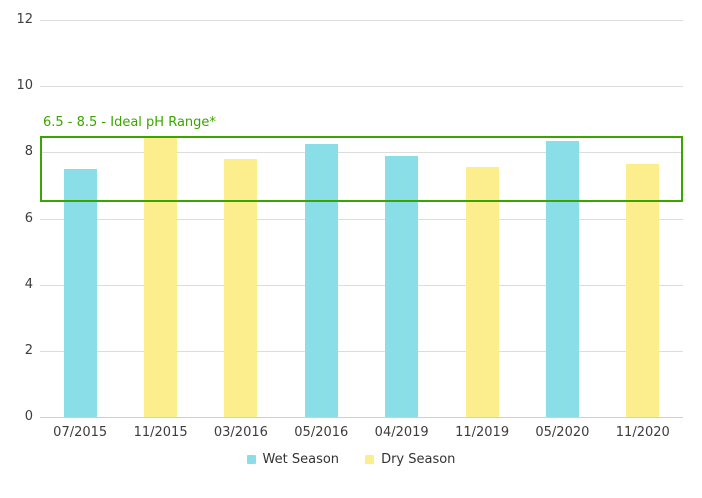  What do you see at coordinates (129, 122) in the screenshot?
I see `ideal-ph-range-label: 6.5 - 8.5 - Ideal pH Range*` at bounding box center [129, 122].